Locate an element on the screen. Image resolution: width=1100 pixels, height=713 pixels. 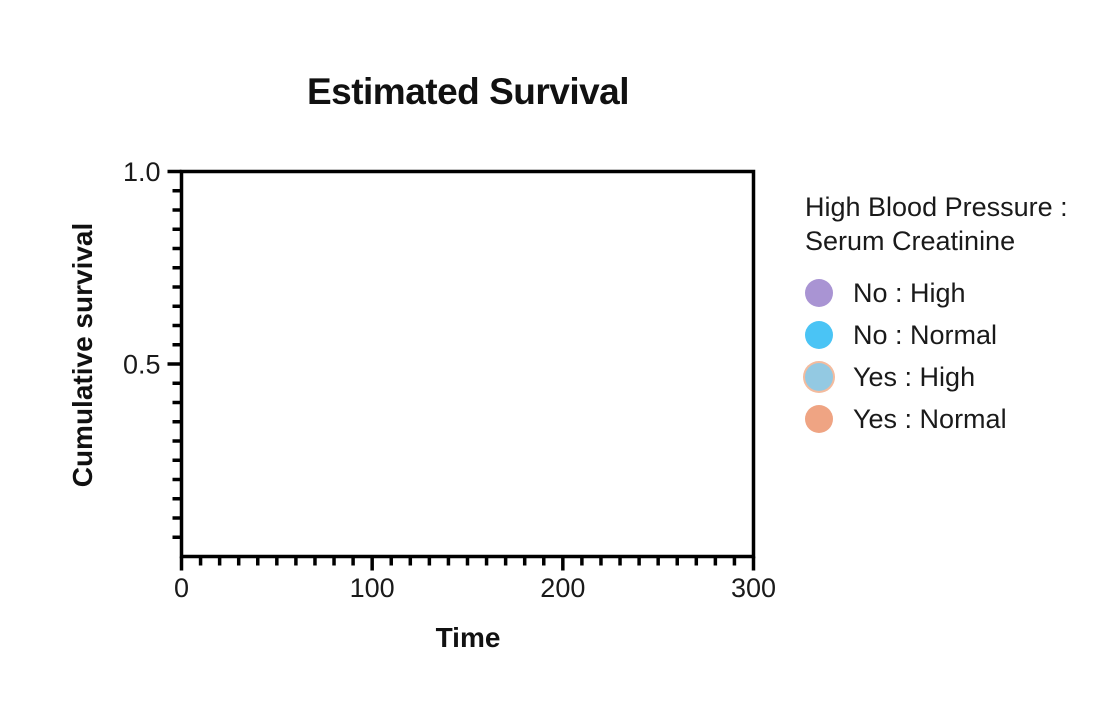
legend-item-no-normal: No : Normal is located at coordinates (950, 334).